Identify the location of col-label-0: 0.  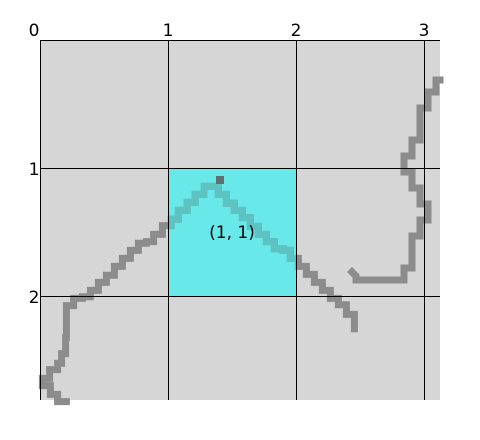
(34, 31).